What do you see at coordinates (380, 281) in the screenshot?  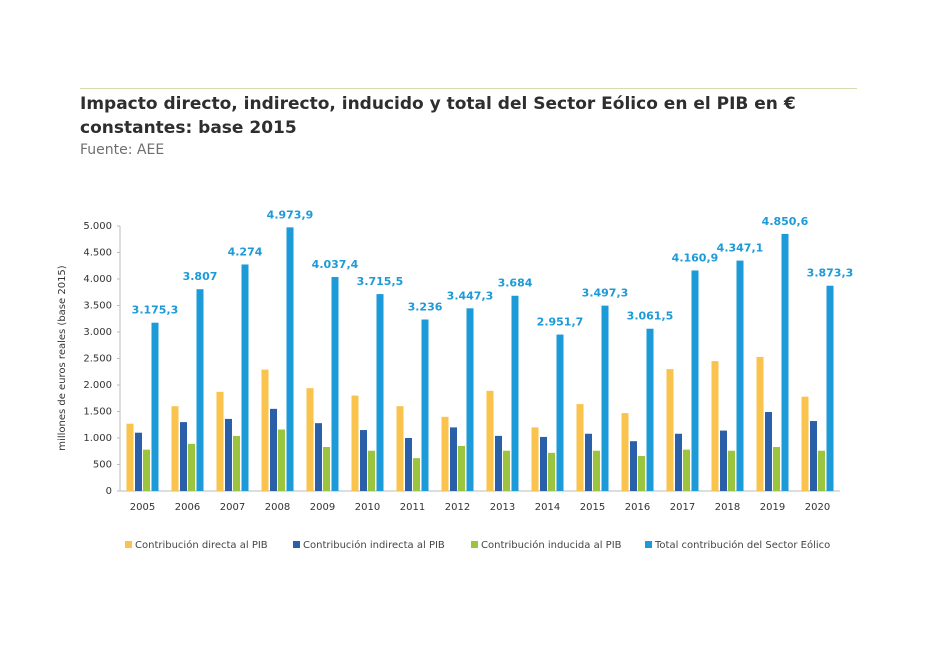 I see `value-label: 3.715,5` at bounding box center [380, 281].